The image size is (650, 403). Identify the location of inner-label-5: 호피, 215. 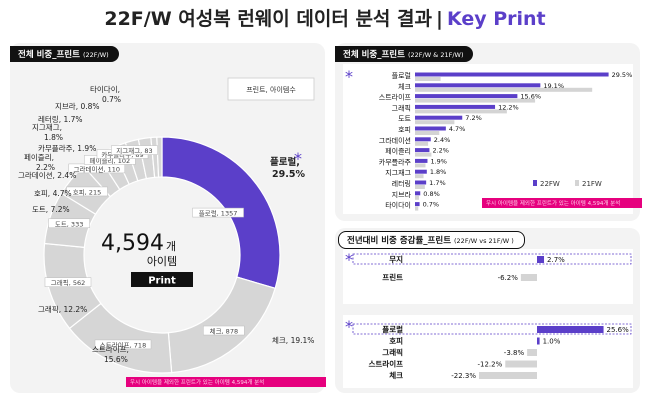
(87, 191).